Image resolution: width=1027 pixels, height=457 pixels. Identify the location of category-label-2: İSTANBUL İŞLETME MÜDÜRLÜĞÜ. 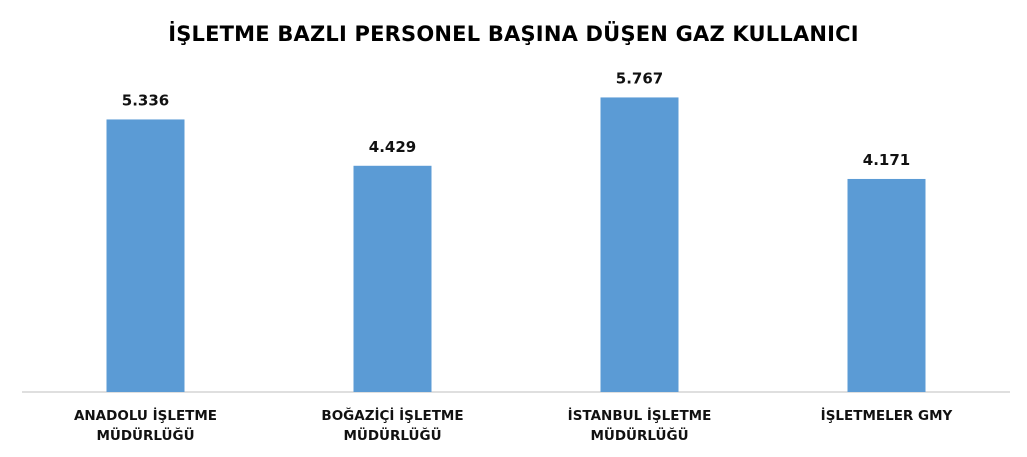
(640, 425).